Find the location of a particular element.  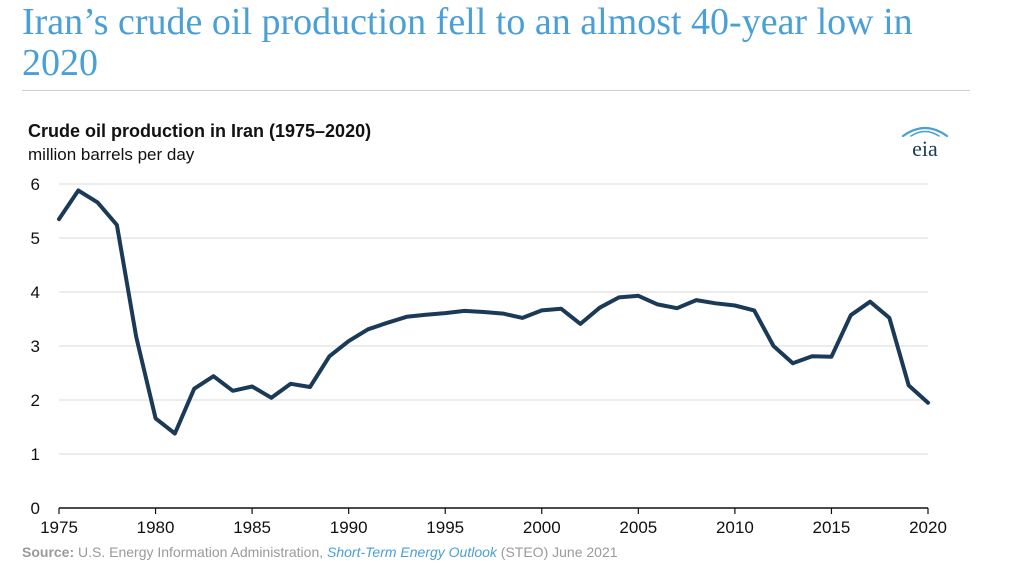

chart-units: million barrels per day is located at coordinates (111, 154).